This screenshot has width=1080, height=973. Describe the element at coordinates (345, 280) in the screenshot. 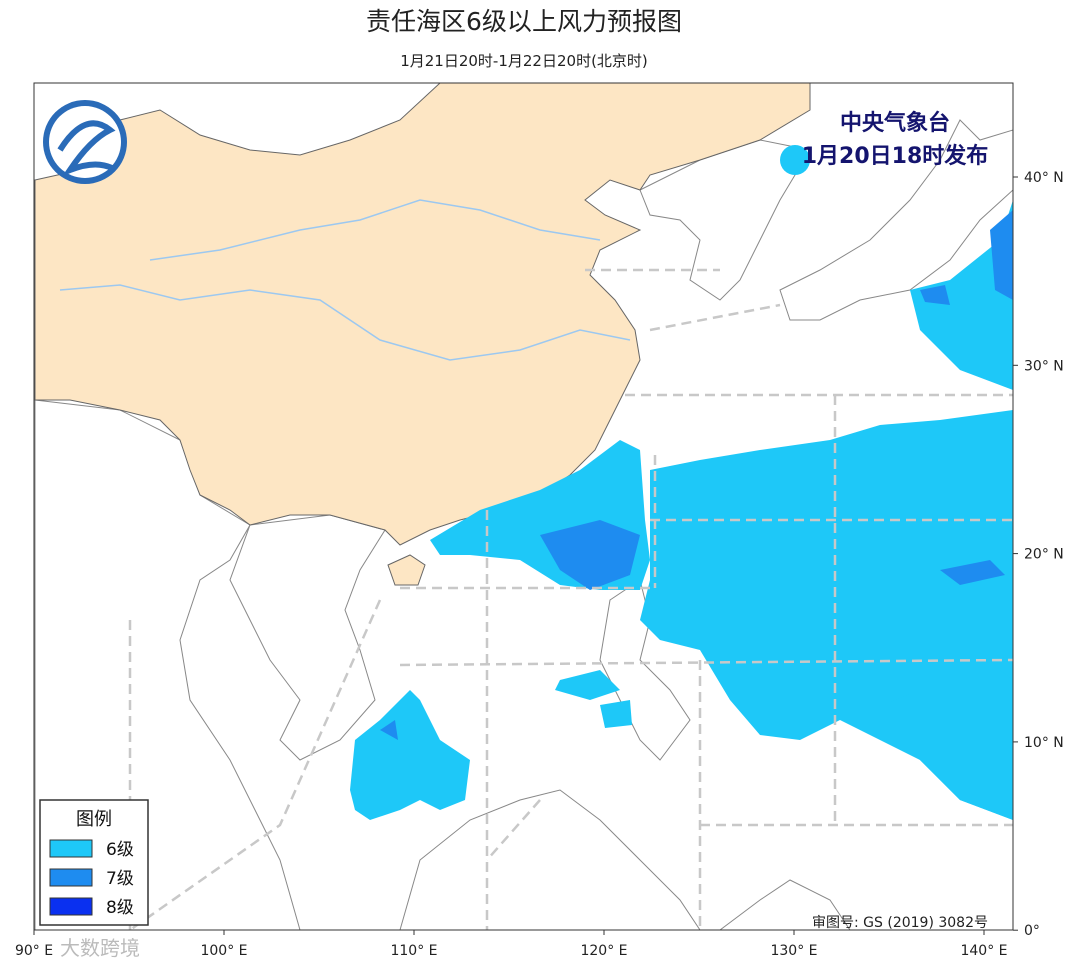

I see `rivers` at that location.